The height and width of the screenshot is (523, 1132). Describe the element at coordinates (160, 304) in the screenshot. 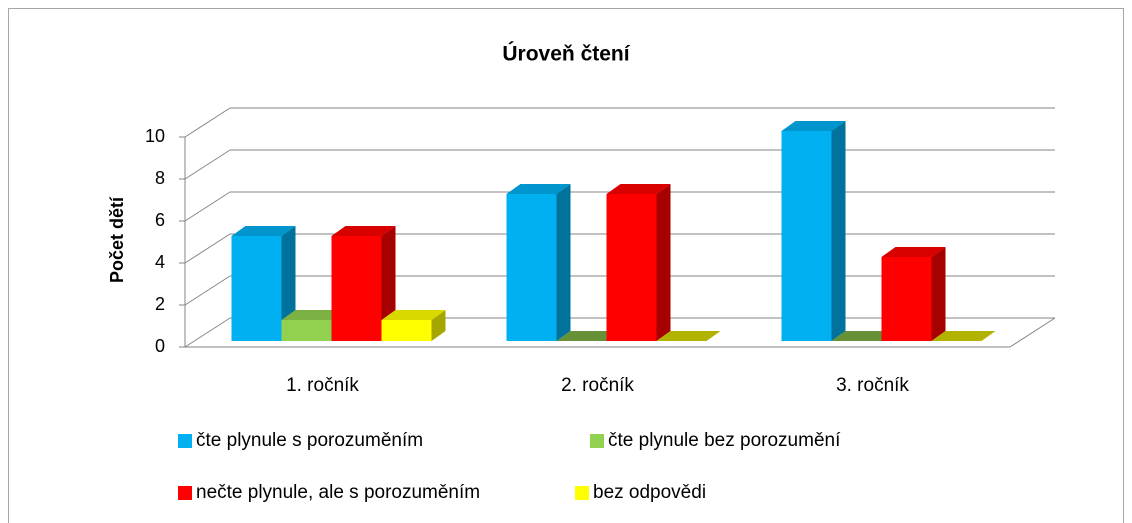

I see `y-tick-label: 2` at that location.